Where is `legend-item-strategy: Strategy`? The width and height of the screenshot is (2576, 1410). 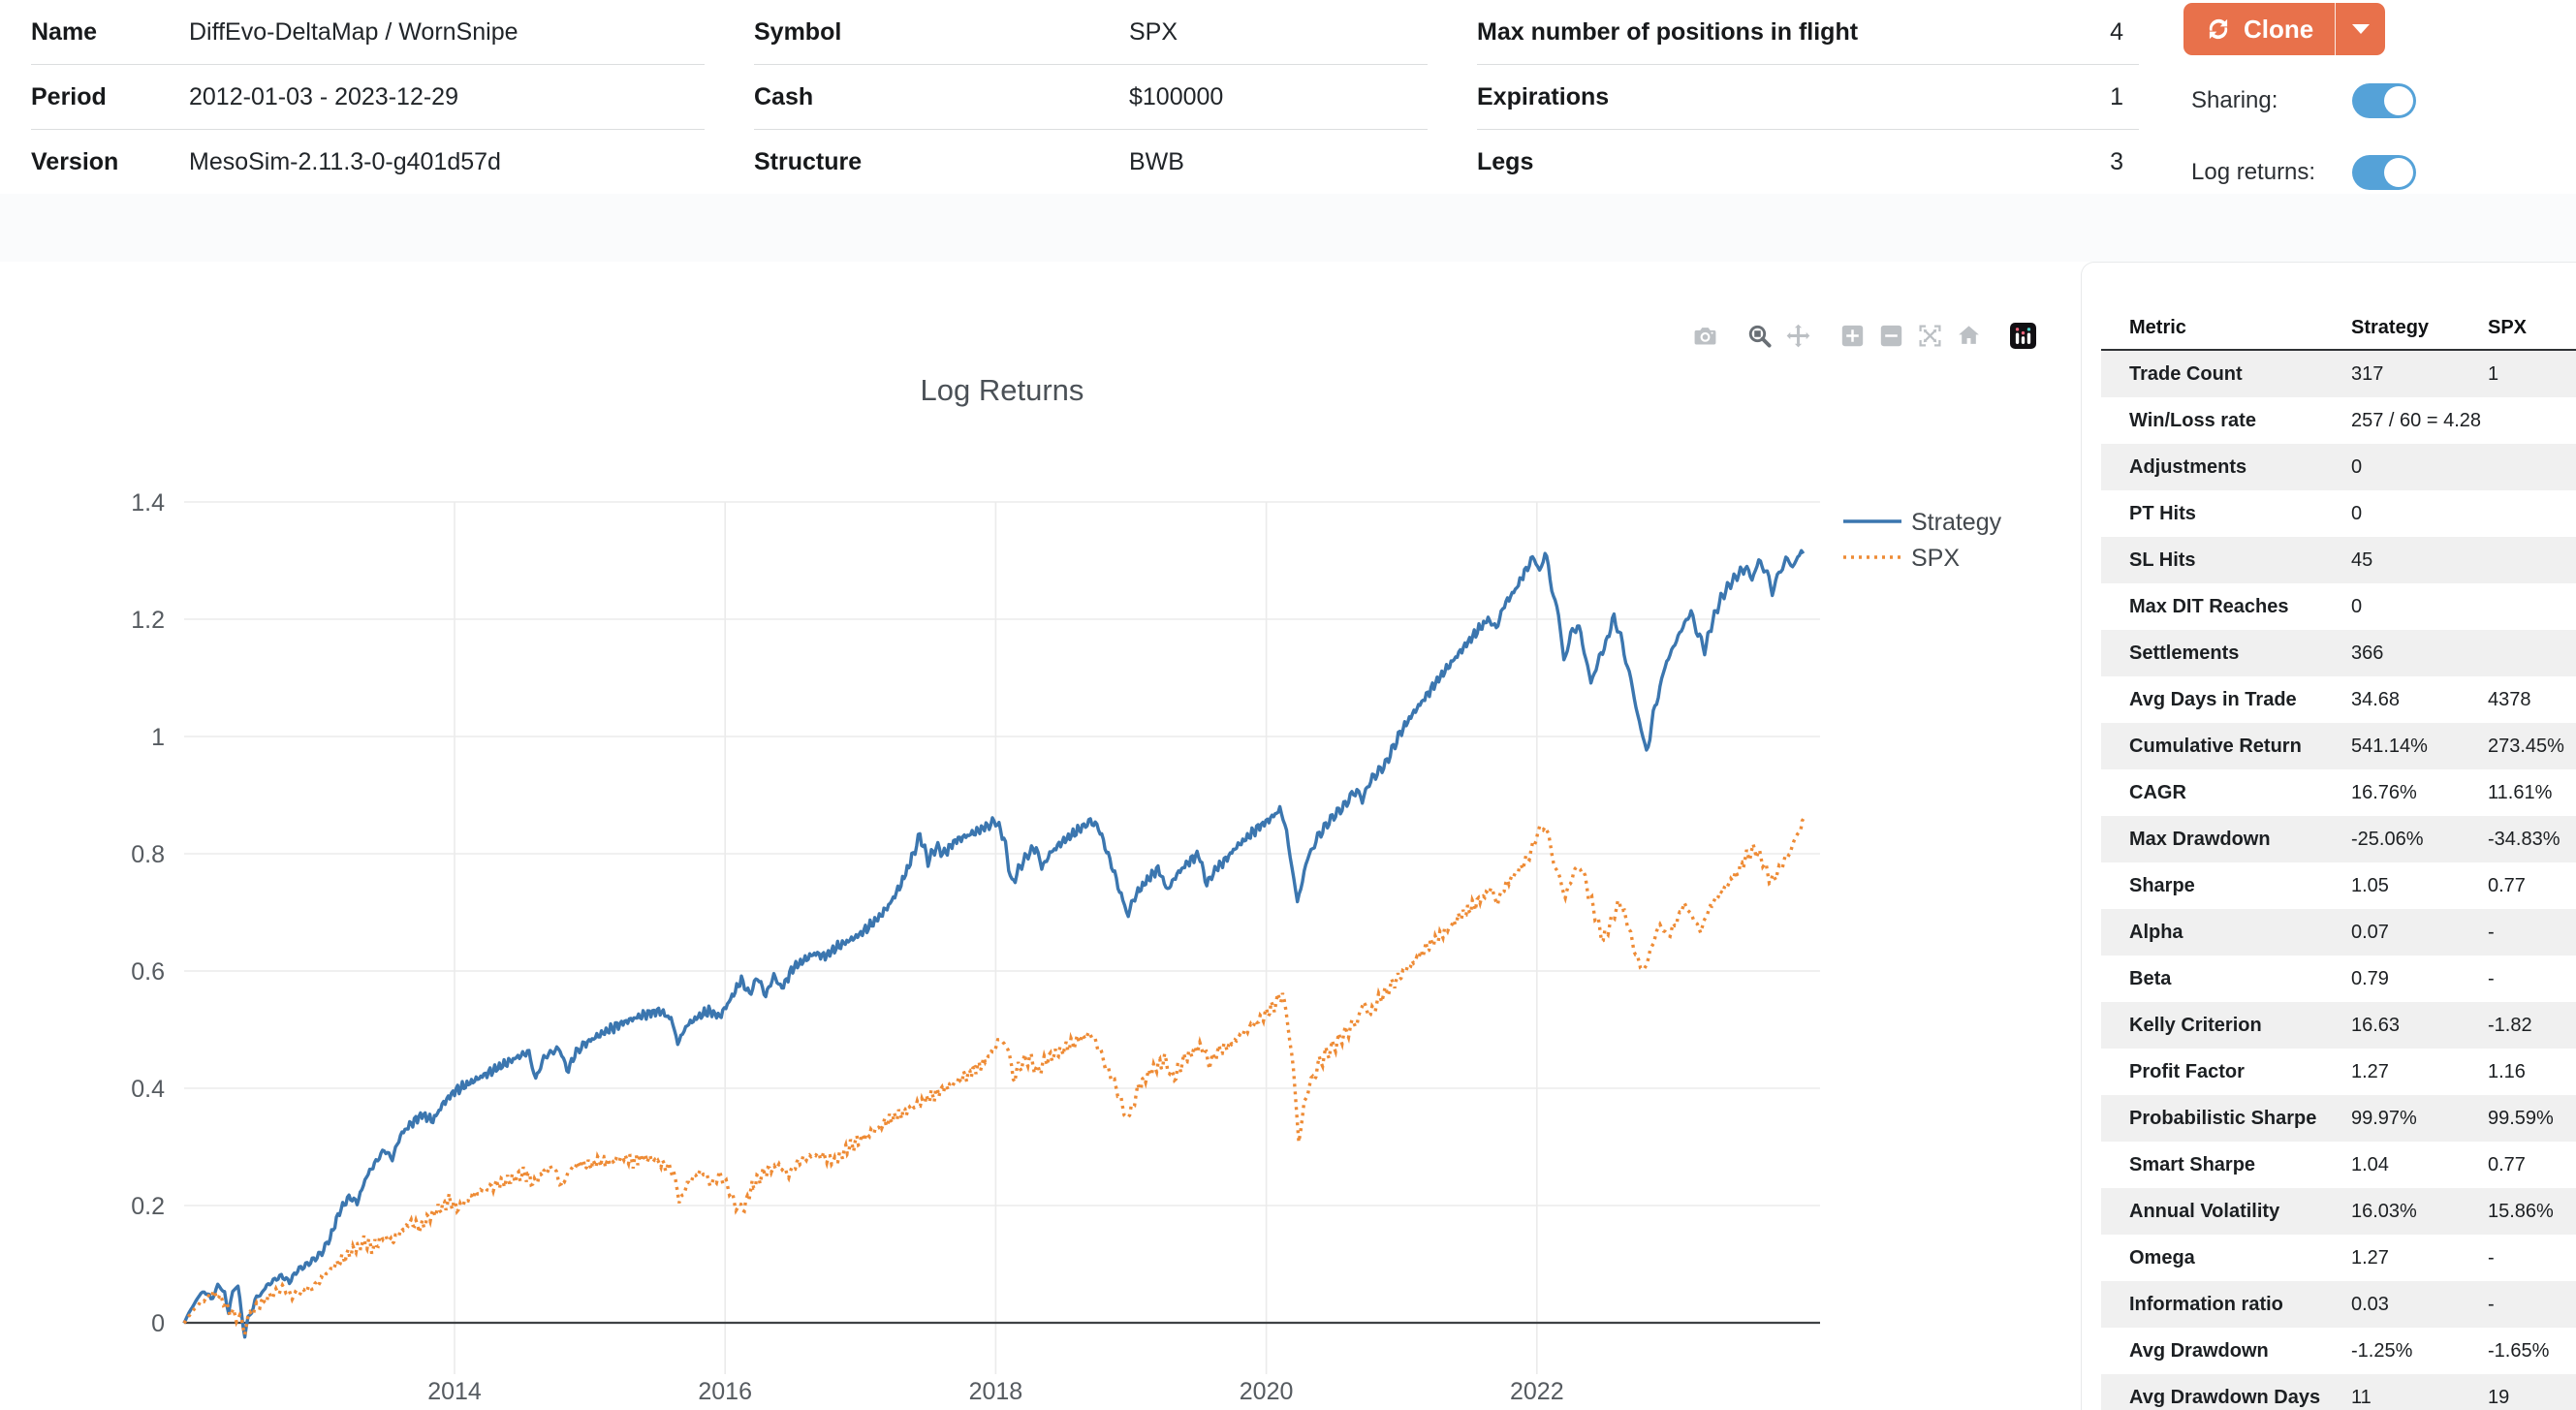
legend-item-strategy: Strategy is located at coordinates (1922, 522).